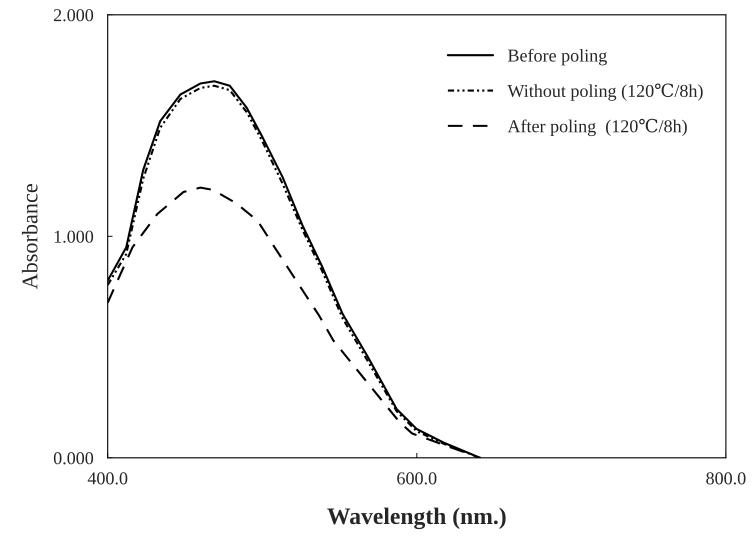  I want to click on x-tick-label: 600.0, so click(416, 478).